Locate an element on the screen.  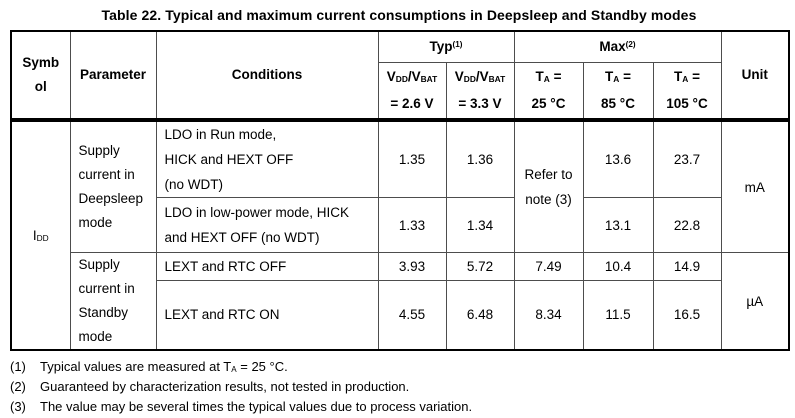
temperature-value: 85 °C is located at coordinates (618, 104).